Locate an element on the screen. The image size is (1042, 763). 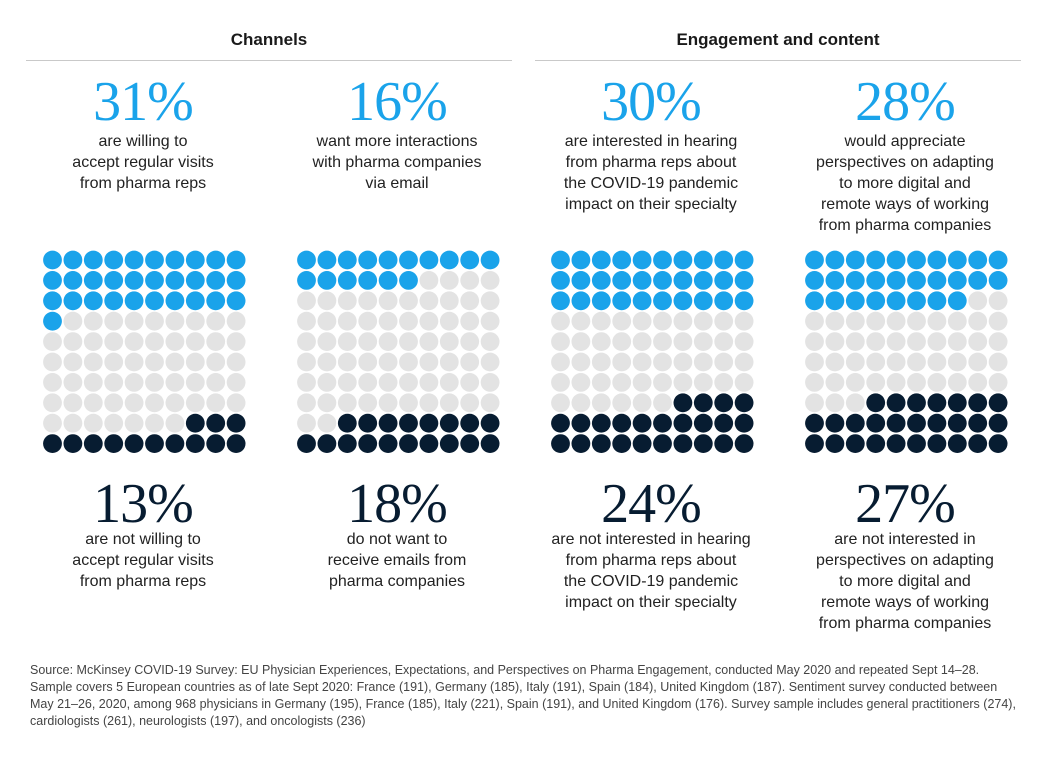
positive-percentage: 31% is located at coordinates (143, 102).